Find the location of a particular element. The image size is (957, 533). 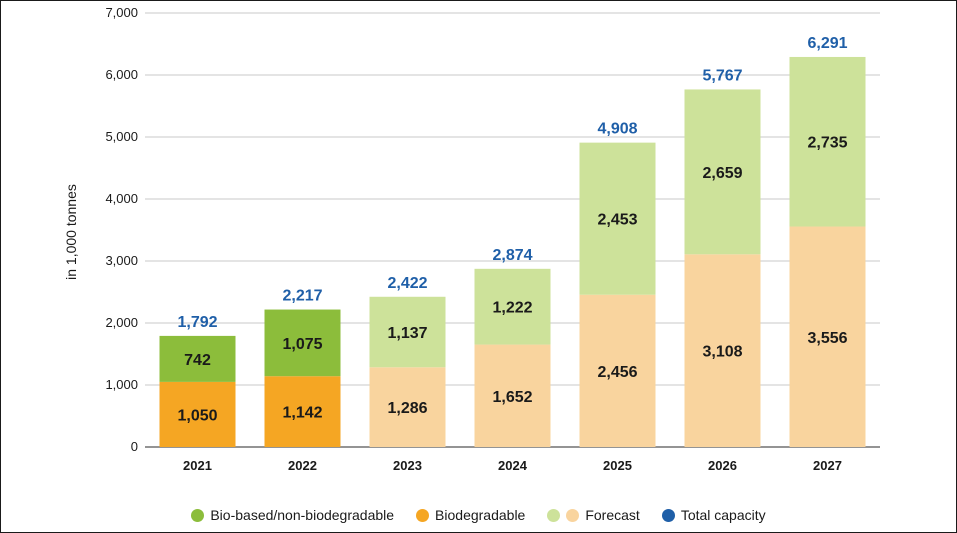

data-label: 3,556 is located at coordinates (827, 338).